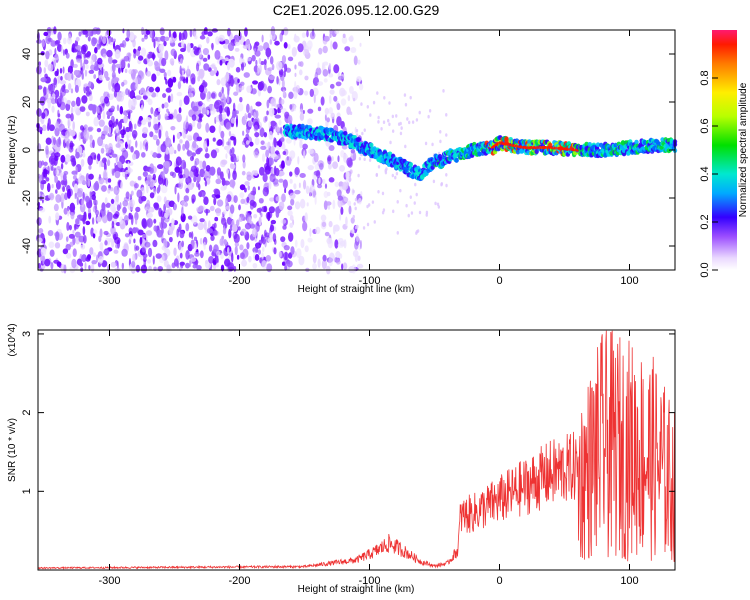  Describe the element at coordinates (629, 581) in the screenshot. I see `x-tick-label: 100` at that location.